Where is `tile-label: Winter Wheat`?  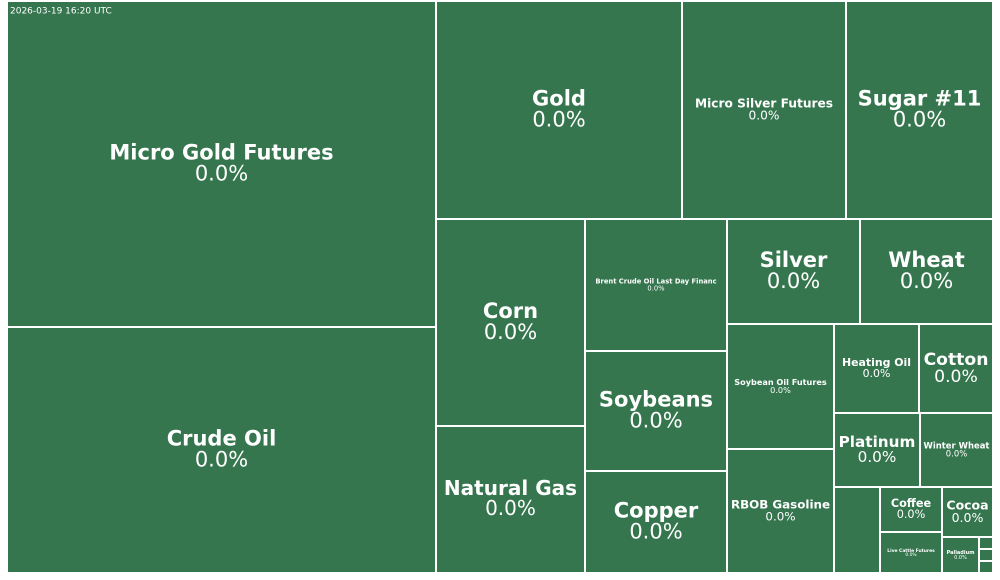 tile-label: Winter Wheat is located at coordinates (957, 445).